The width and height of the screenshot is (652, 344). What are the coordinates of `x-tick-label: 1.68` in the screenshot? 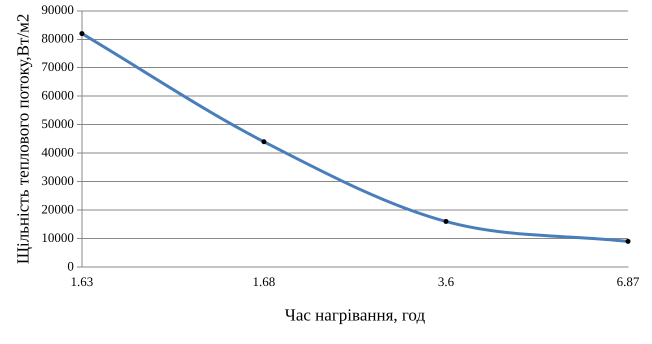 It's located at (264, 282).